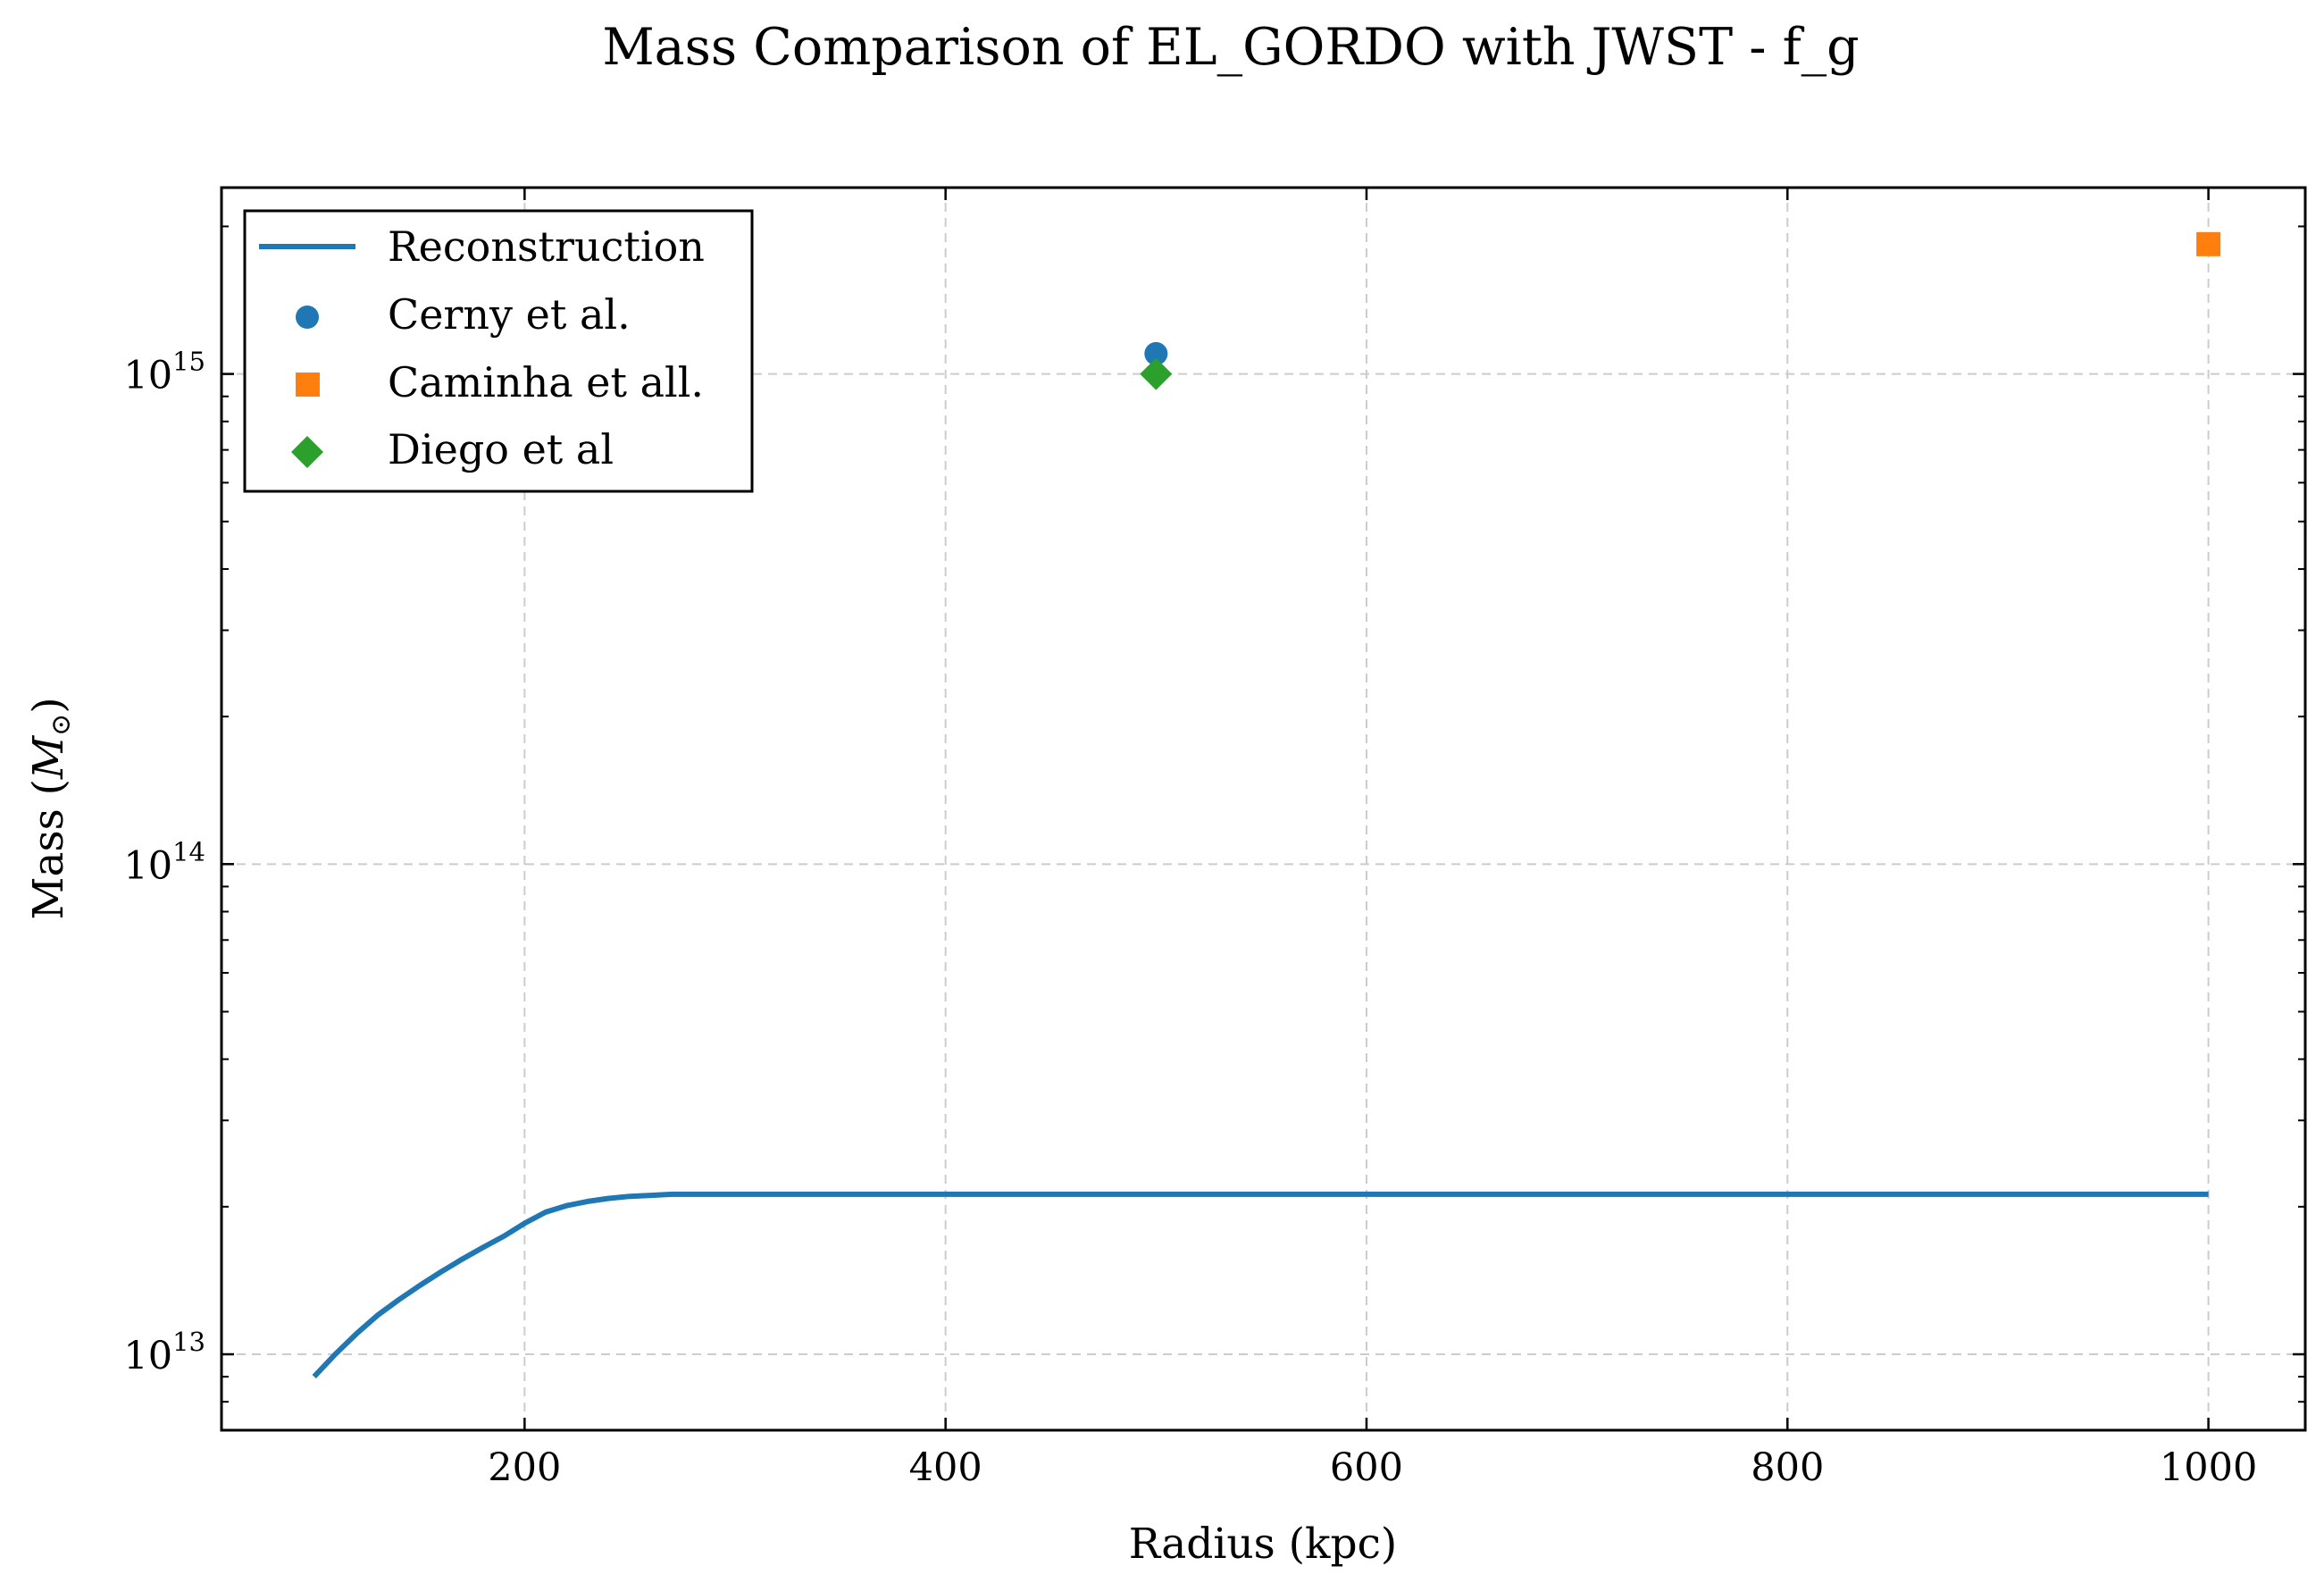  I want to click on data-point-caminha, so click(2208, 243).